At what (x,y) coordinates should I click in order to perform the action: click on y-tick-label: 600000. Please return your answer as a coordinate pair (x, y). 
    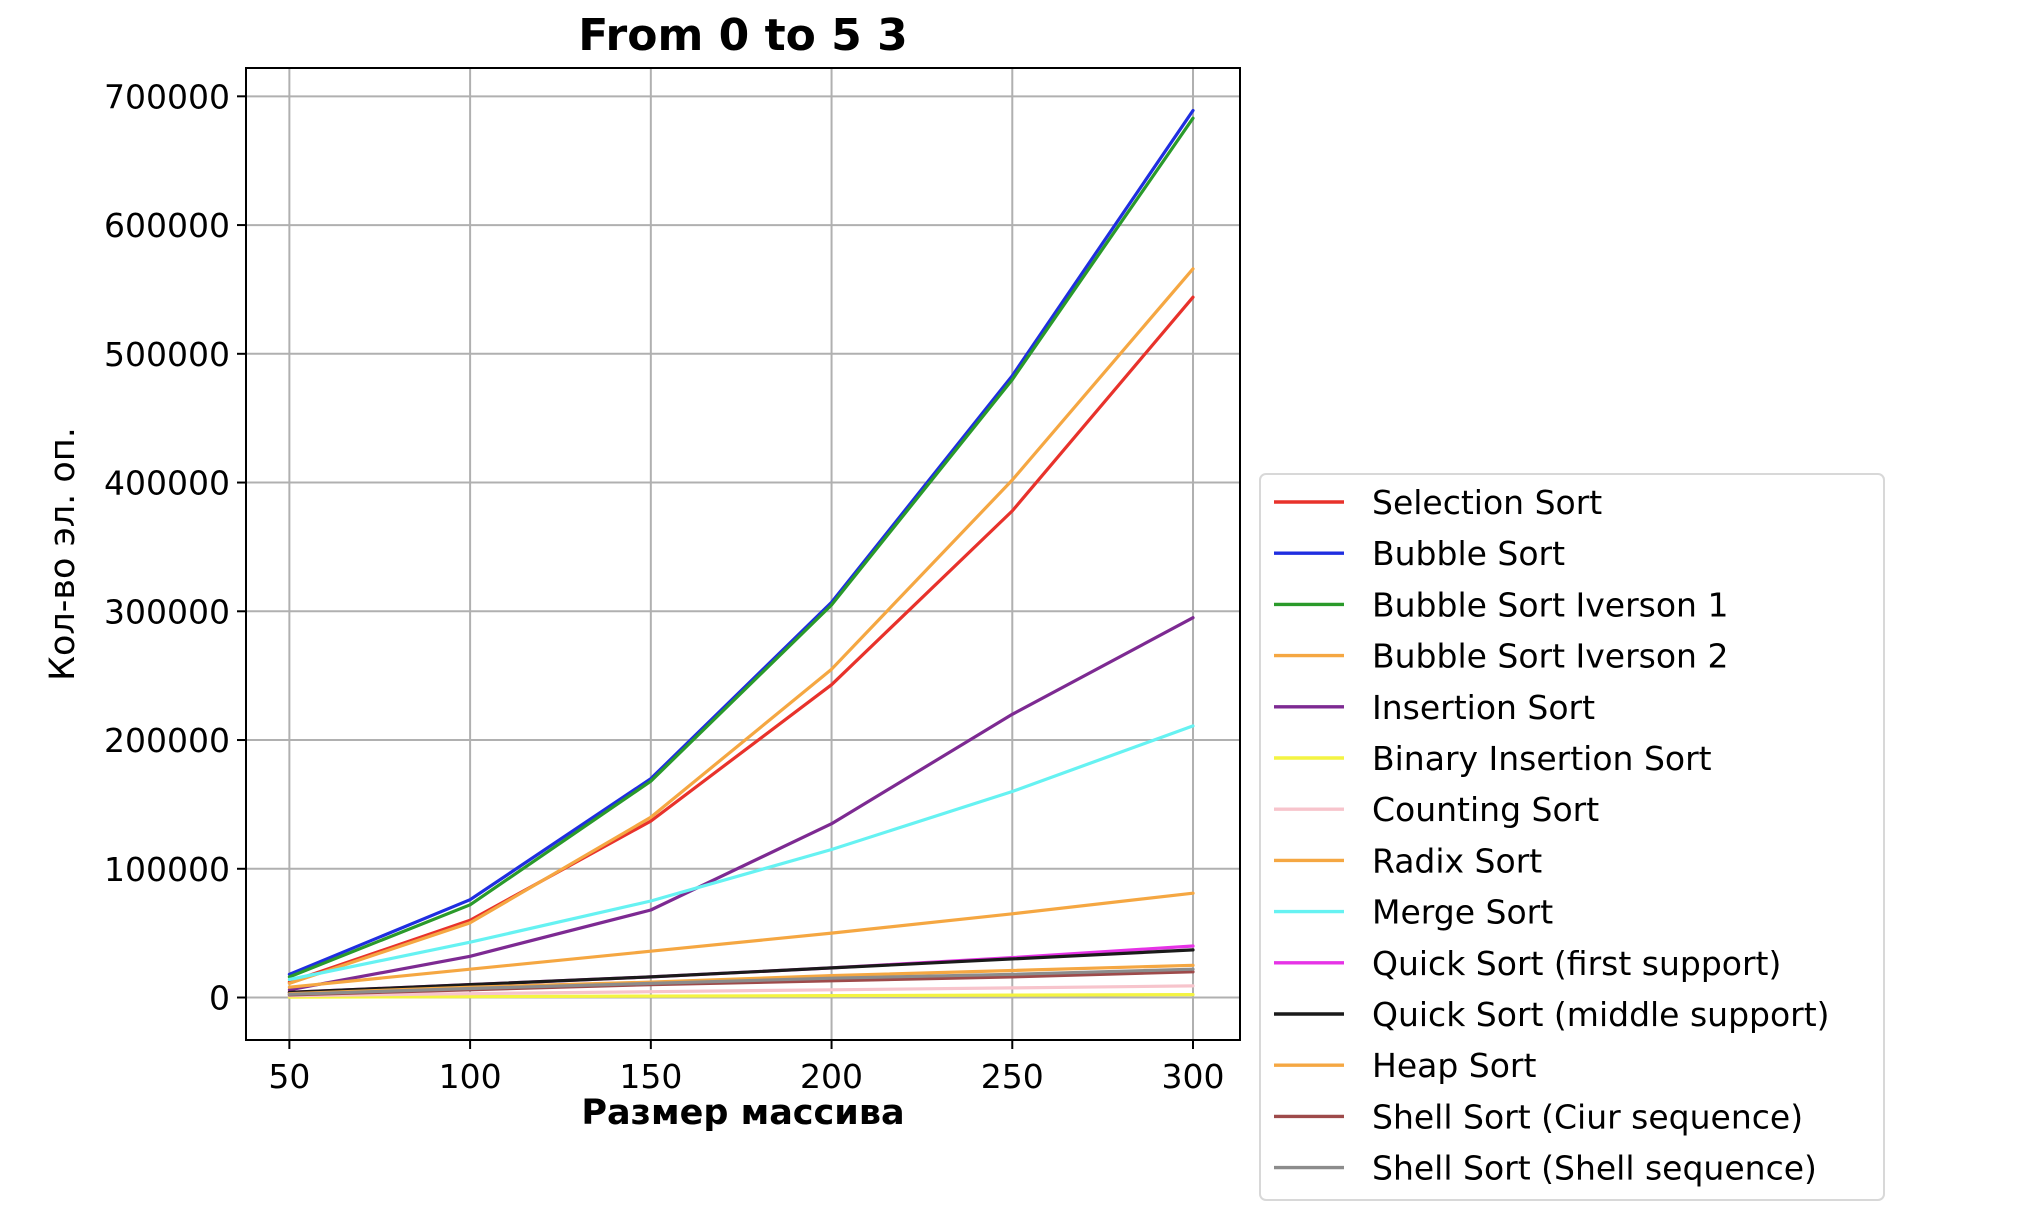
    Looking at the image, I should click on (167, 225).